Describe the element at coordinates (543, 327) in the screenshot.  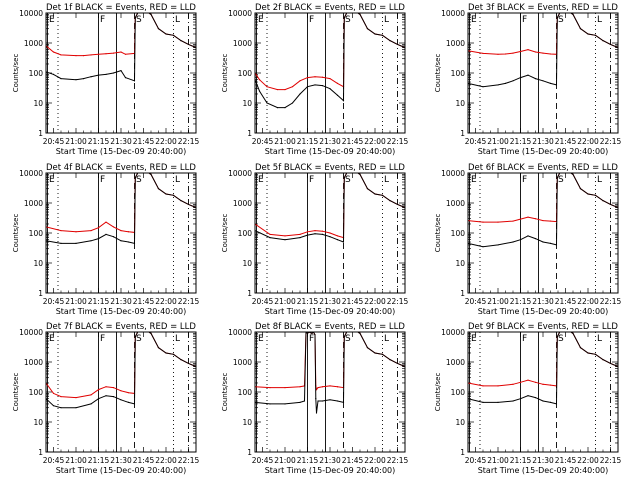
I see `panel-title: Det 9f BLACK = Events, RED = LLD` at that location.